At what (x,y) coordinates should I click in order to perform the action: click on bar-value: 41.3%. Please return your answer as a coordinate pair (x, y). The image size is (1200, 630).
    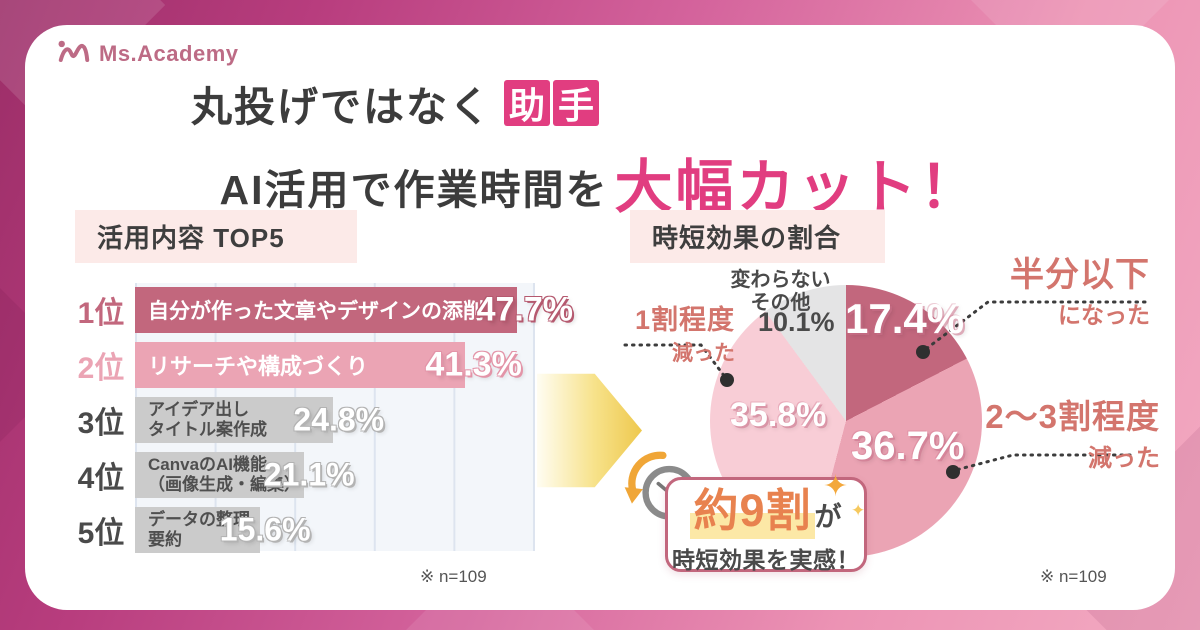
    Looking at the image, I should click on (473, 364).